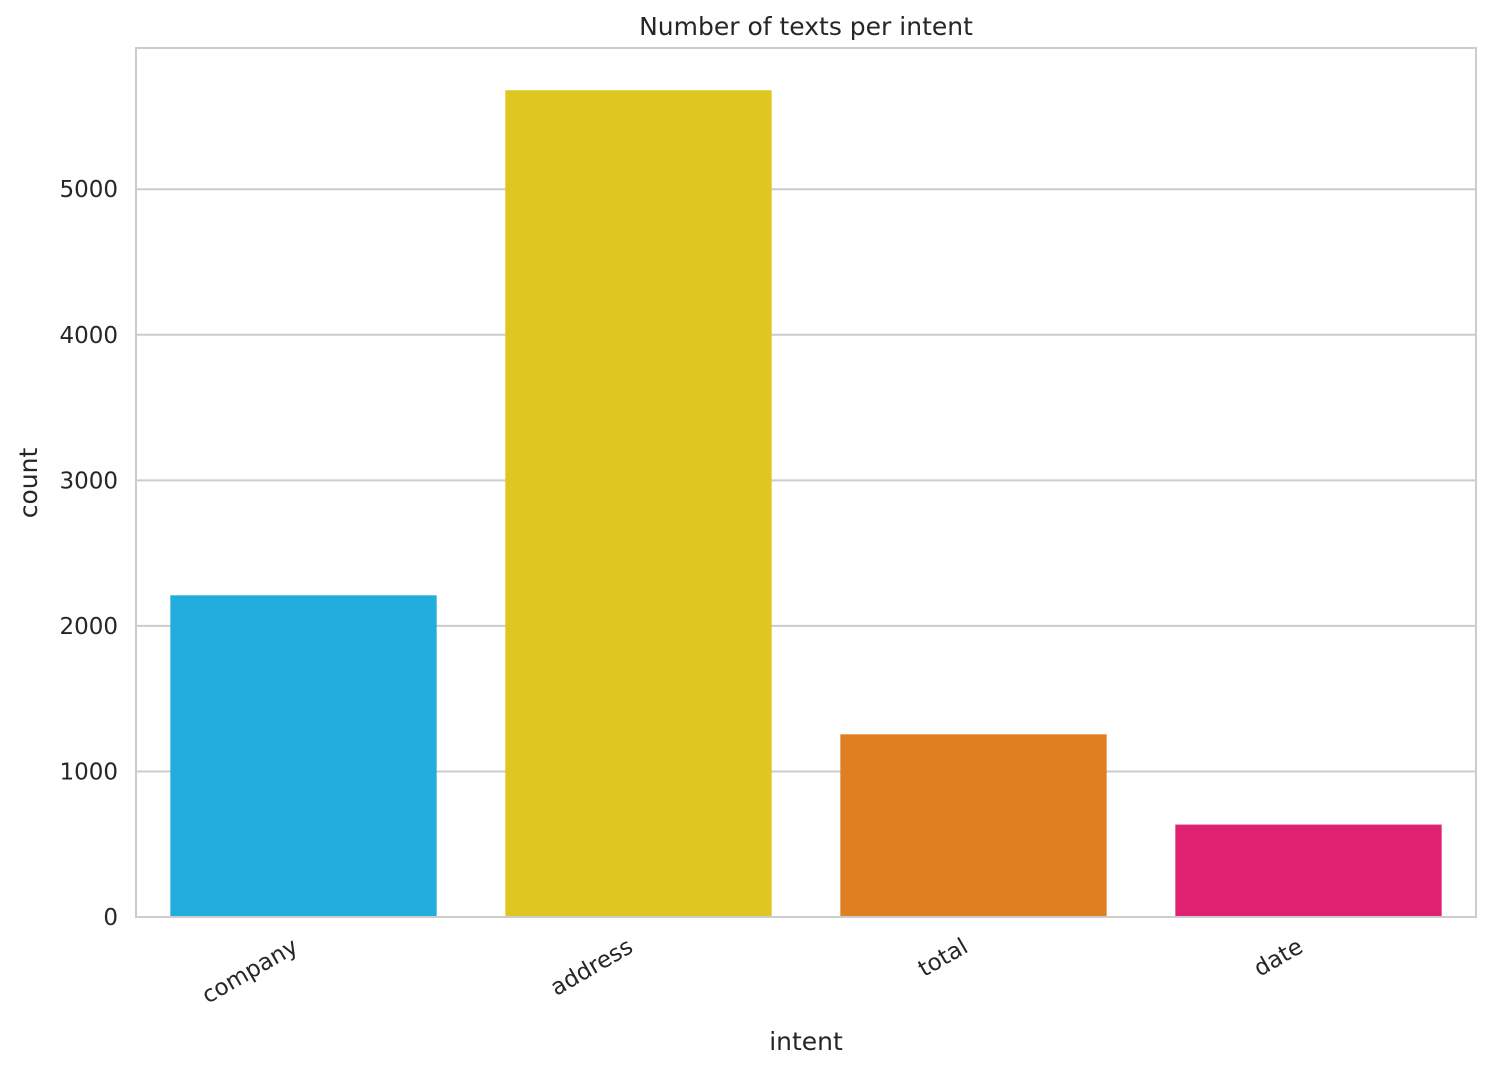 This screenshot has height=1071, width=1490. What do you see at coordinates (638, 503) in the screenshot?
I see `bar-address` at bounding box center [638, 503].